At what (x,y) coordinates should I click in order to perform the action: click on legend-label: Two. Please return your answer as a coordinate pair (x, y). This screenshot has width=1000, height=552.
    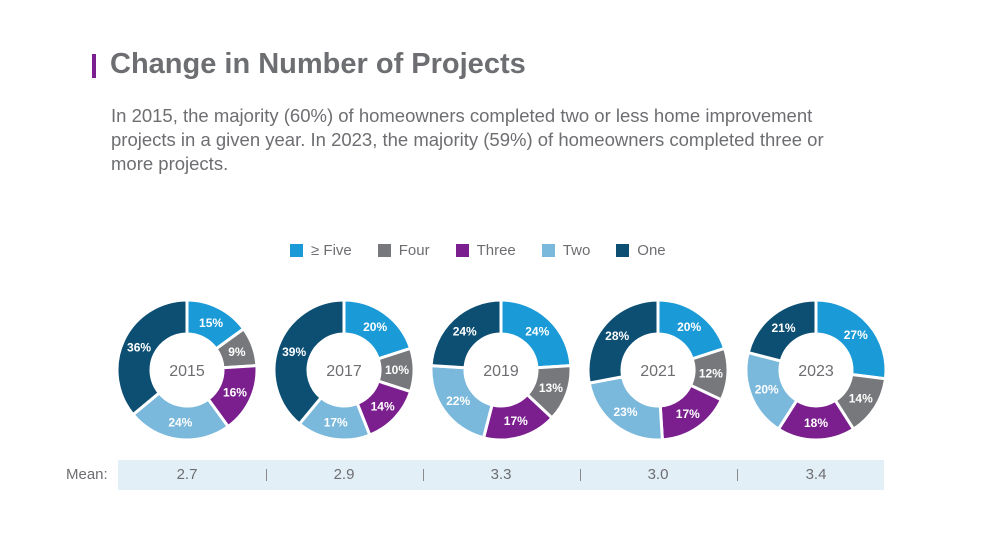
    Looking at the image, I should click on (576, 250).